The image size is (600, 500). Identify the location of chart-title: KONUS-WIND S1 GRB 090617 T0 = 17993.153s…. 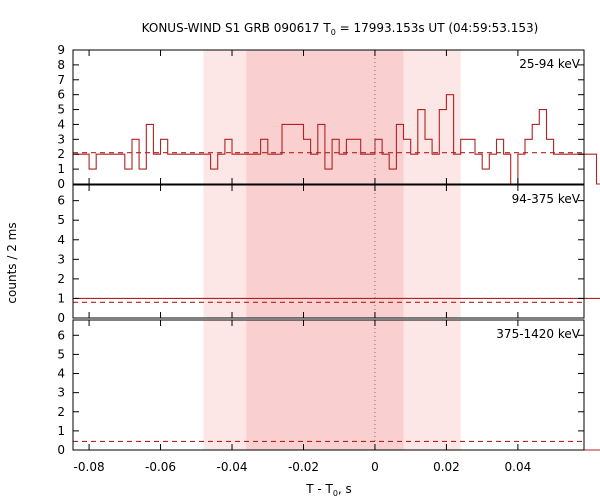
(340, 29).